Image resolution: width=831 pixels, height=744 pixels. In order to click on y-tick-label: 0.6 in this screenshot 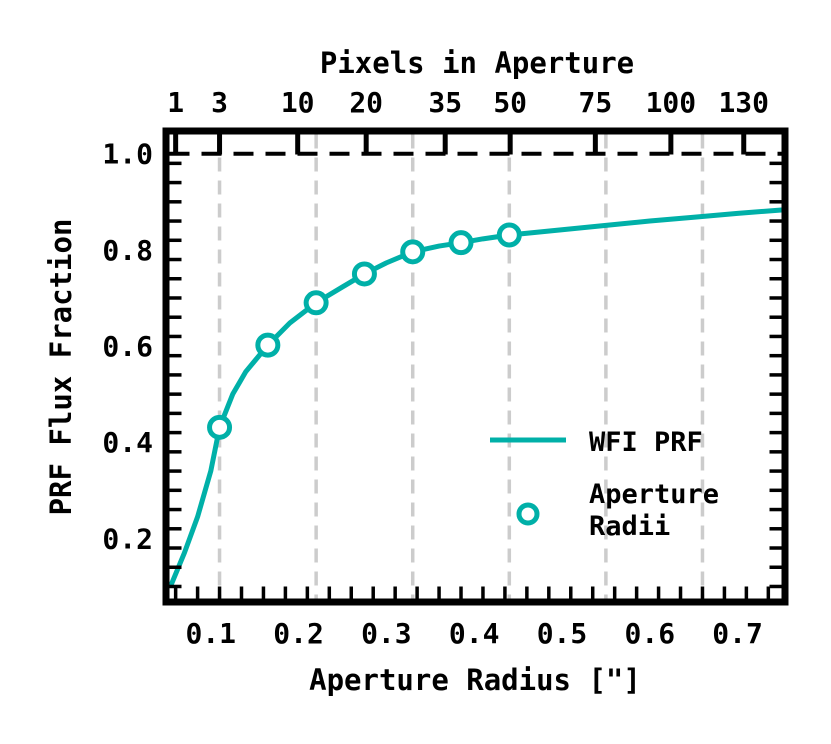, I will do `click(127, 346)`.